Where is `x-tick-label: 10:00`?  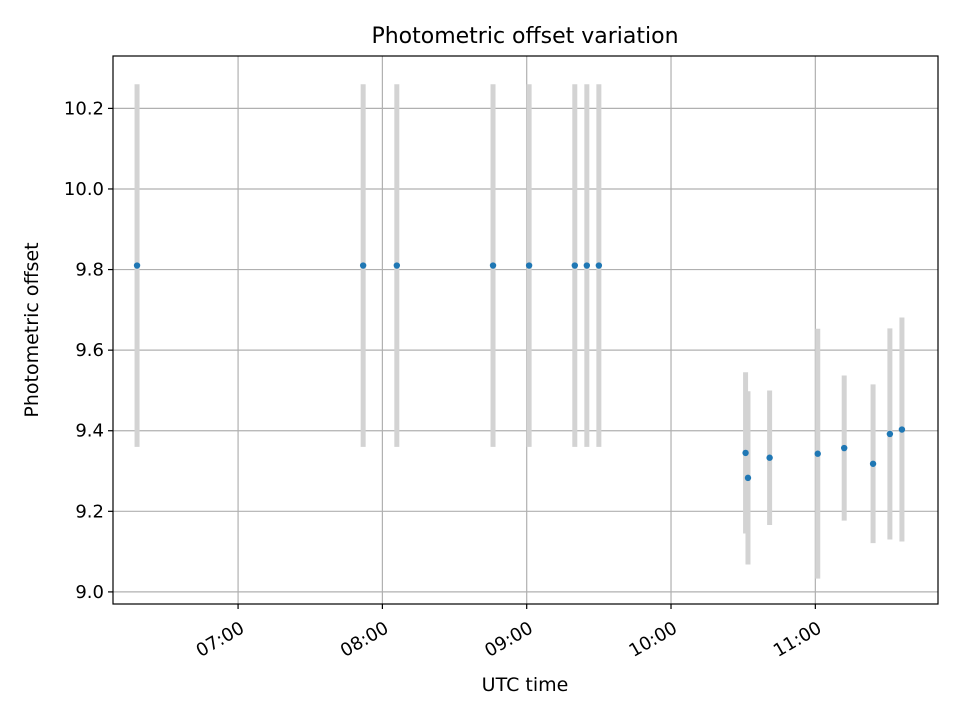 x-tick-label: 10:00 is located at coordinates (653, 640).